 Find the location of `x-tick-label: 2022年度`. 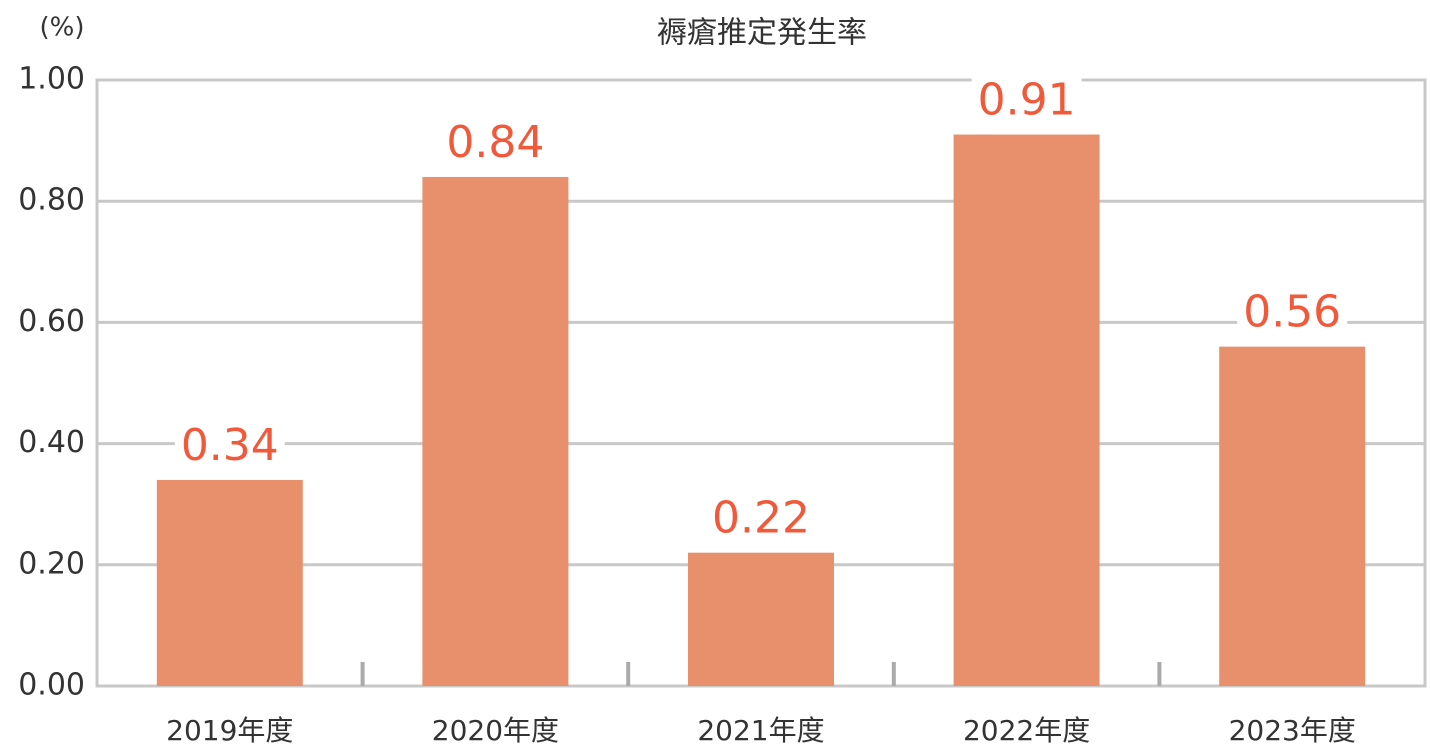

x-tick-label: 2022年度 is located at coordinates (1026, 730).